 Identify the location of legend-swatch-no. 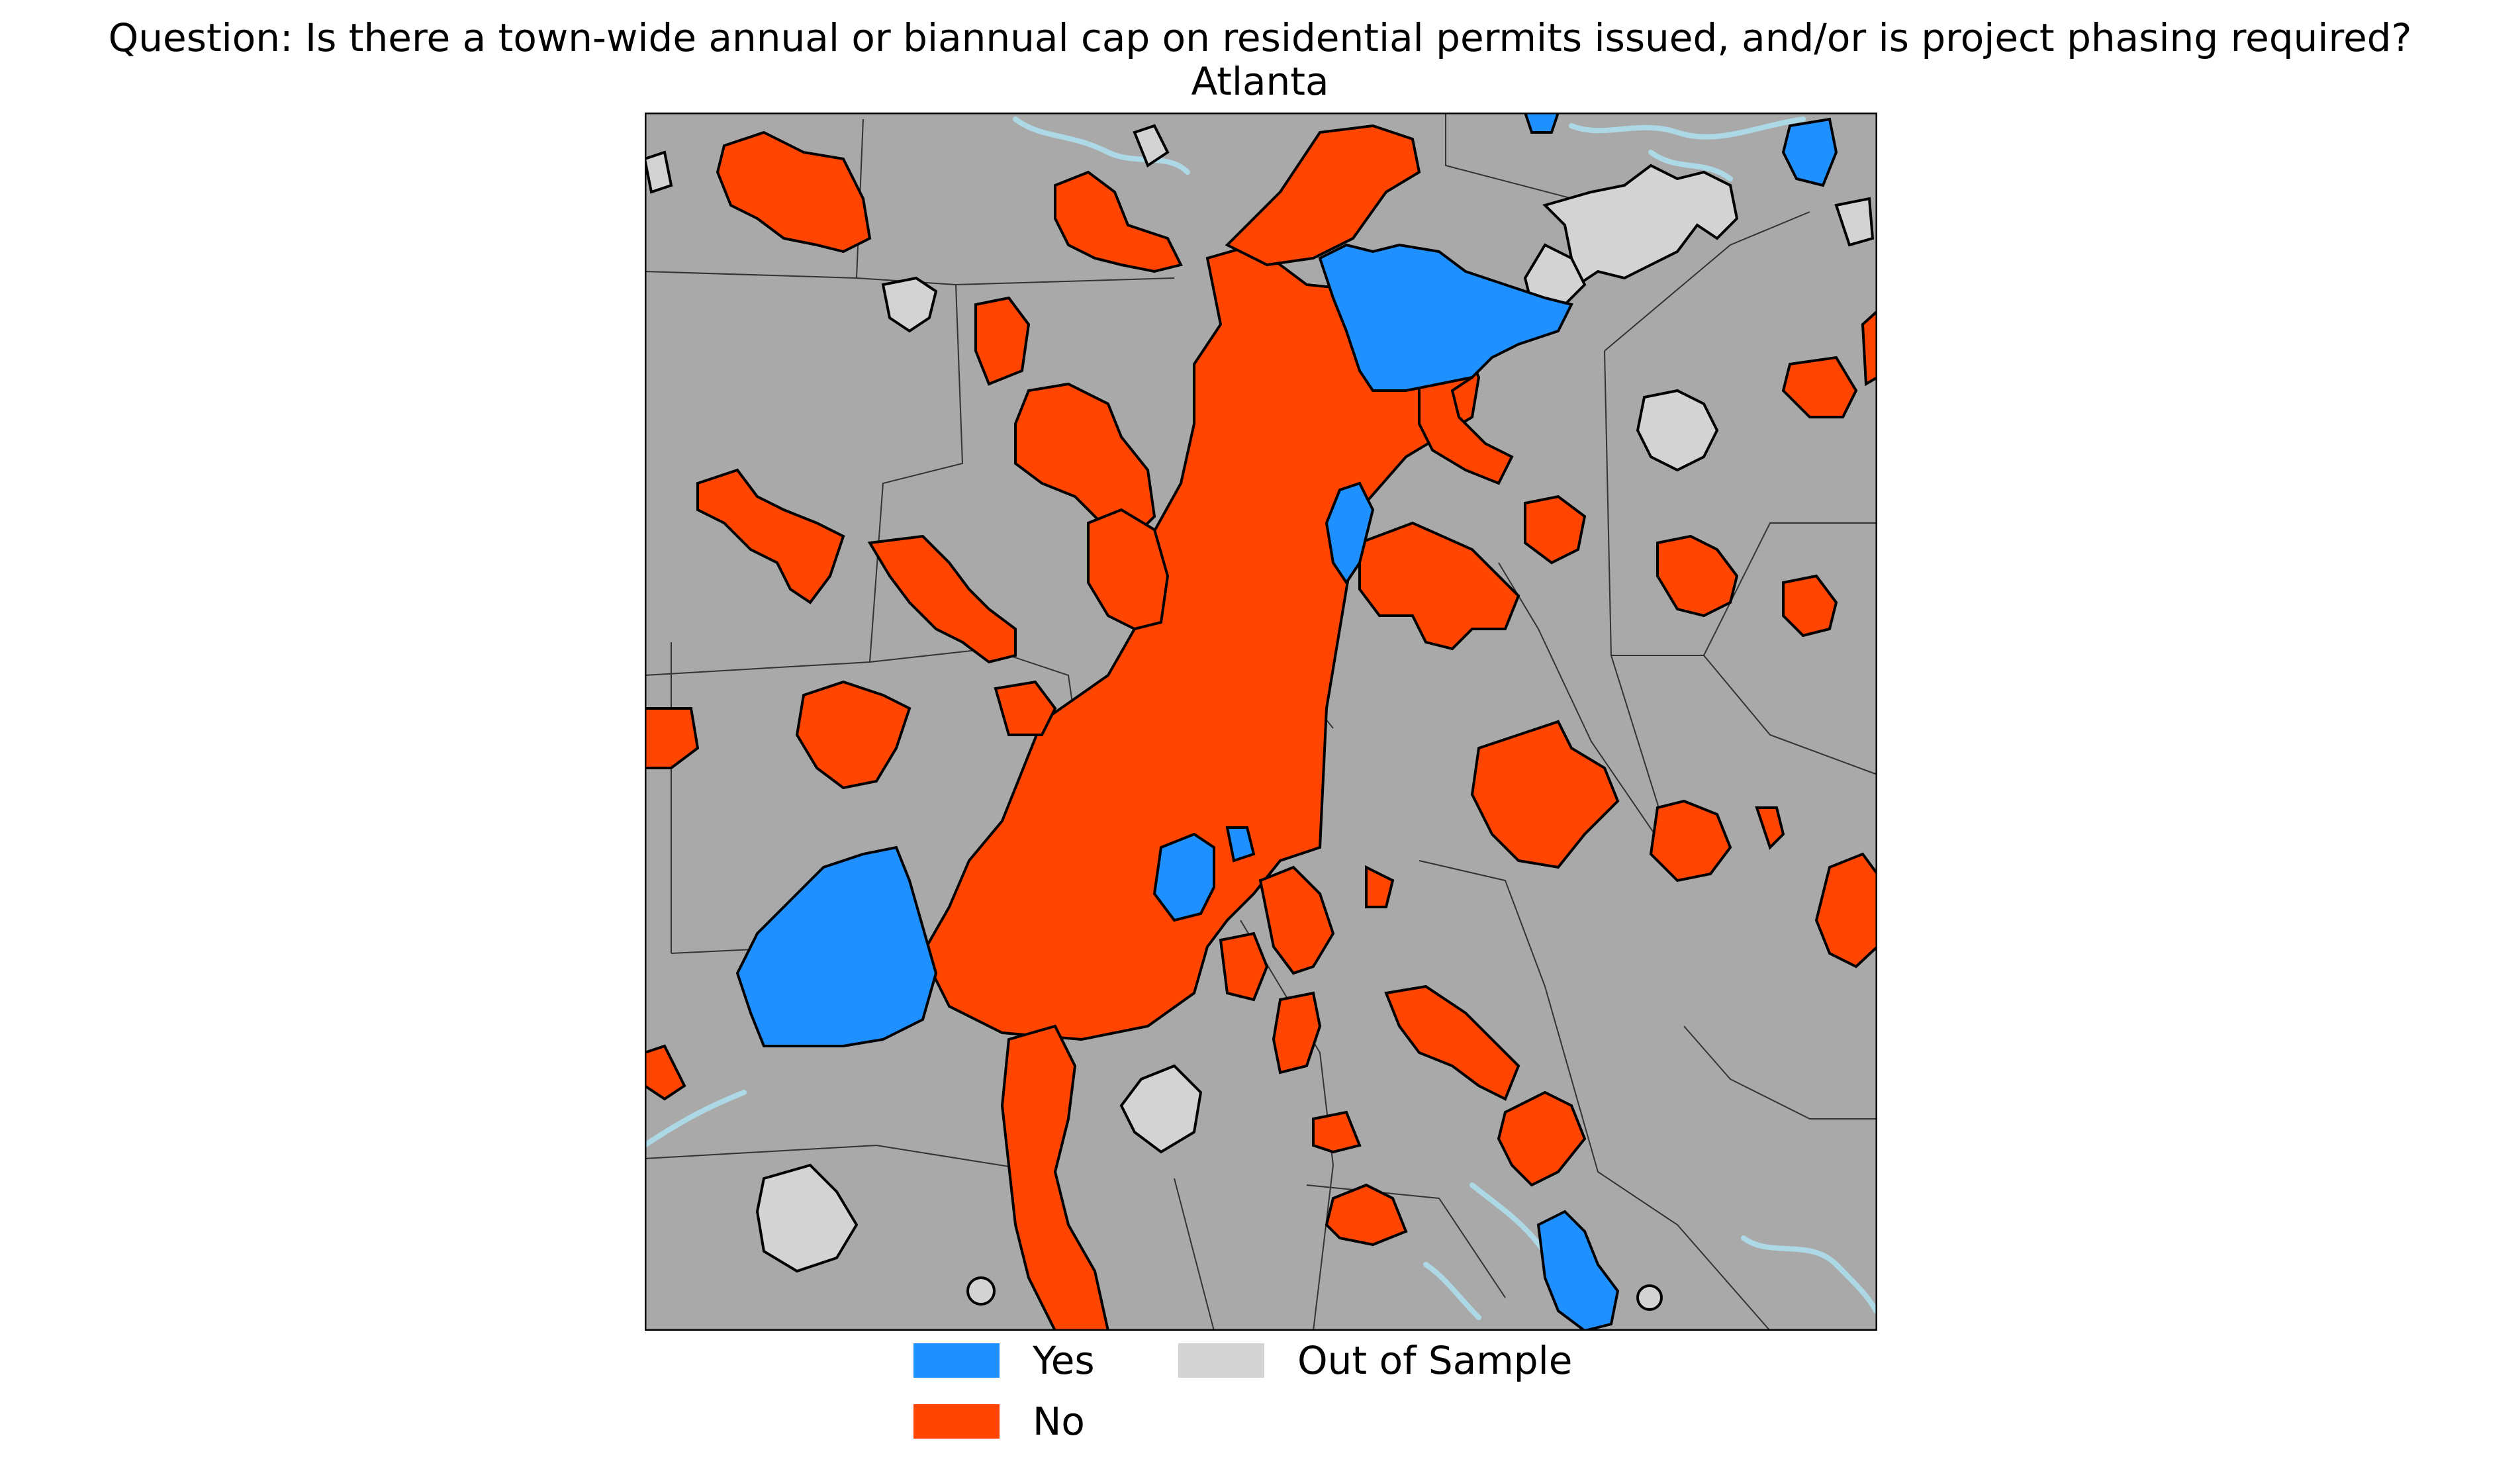
(956, 1422).